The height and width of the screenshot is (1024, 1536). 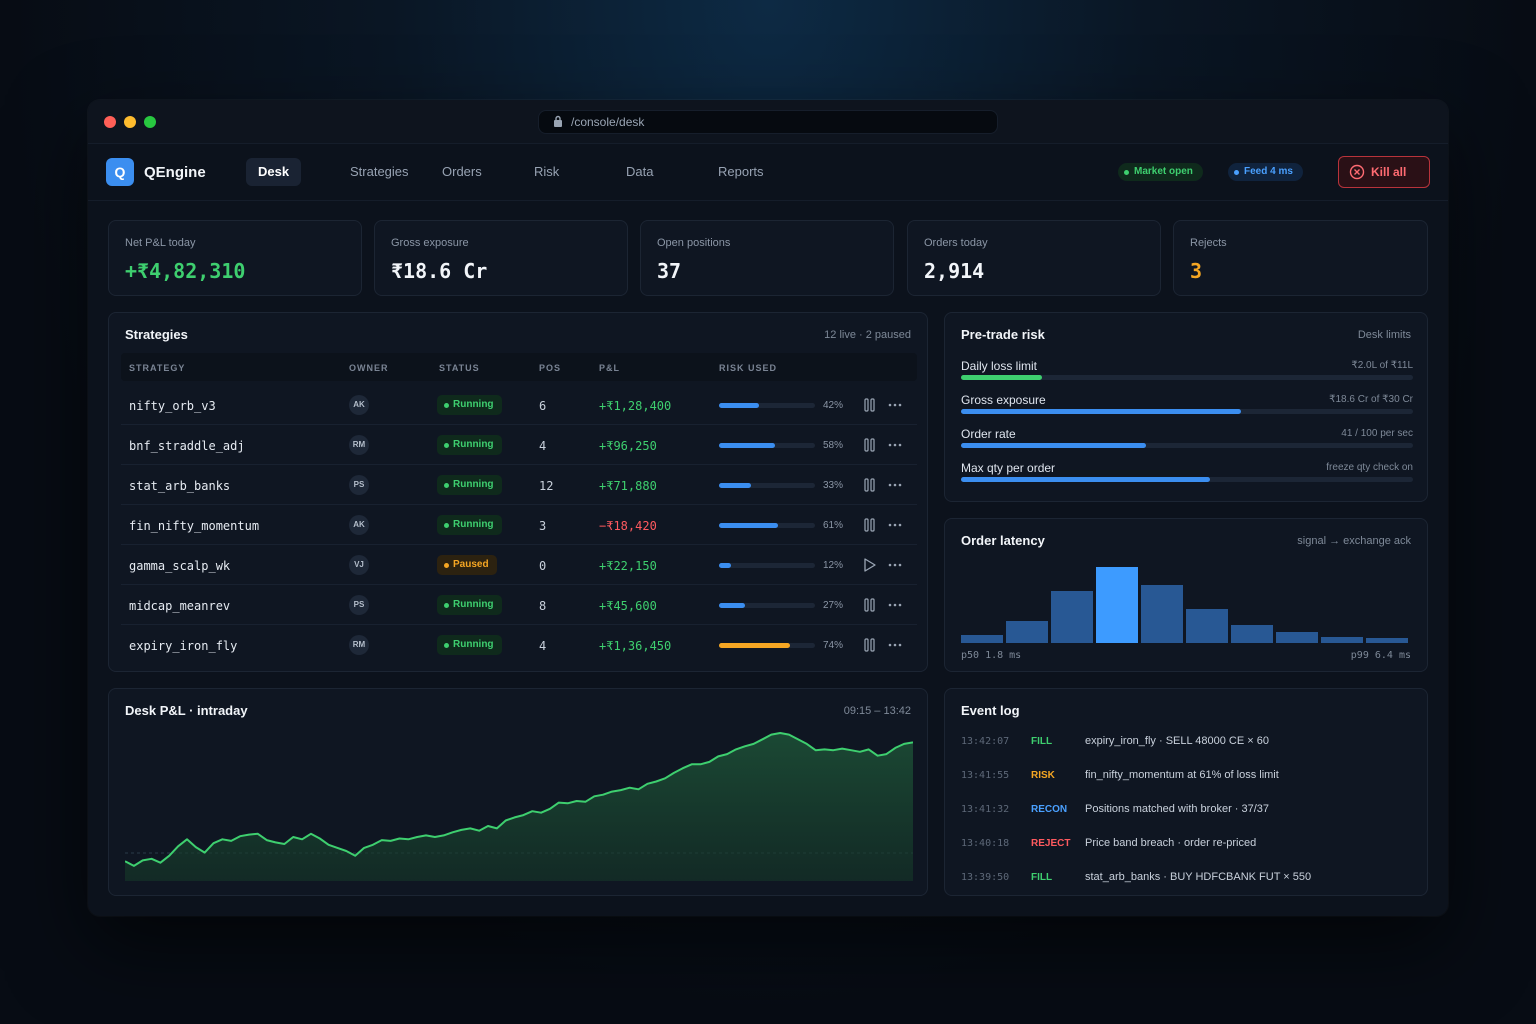 What do you see at coordinates (628, 446) in the screenshot?
I see `pnl-value: +₹96,250` at bounding box center [628, 446].